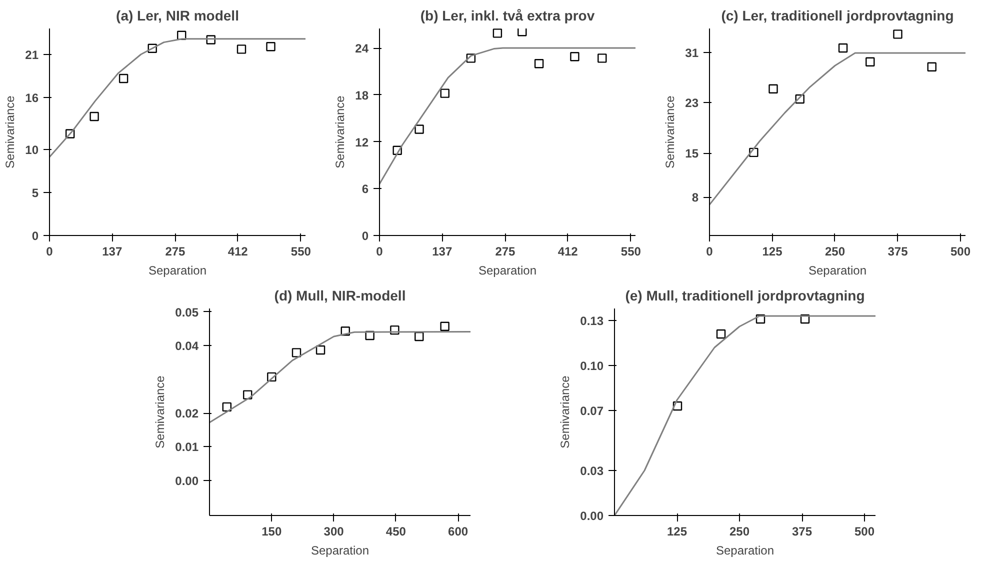 Image resolution: width=997 pixels, height=565 pixels. I want to click on y-tick-label: 18, so click(362, 95).